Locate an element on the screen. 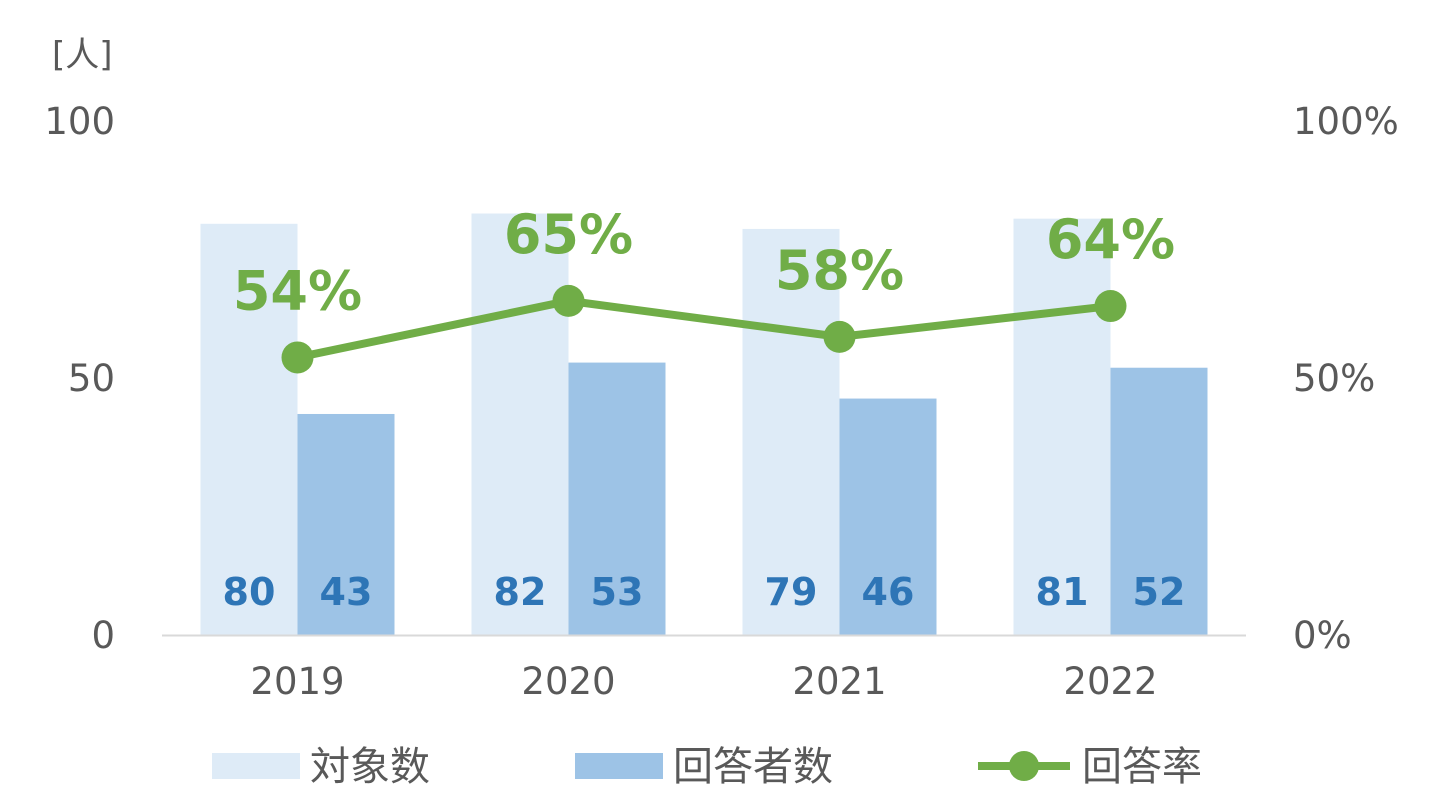  rate-value-label: 64% is located at coordinates (1110, 239).